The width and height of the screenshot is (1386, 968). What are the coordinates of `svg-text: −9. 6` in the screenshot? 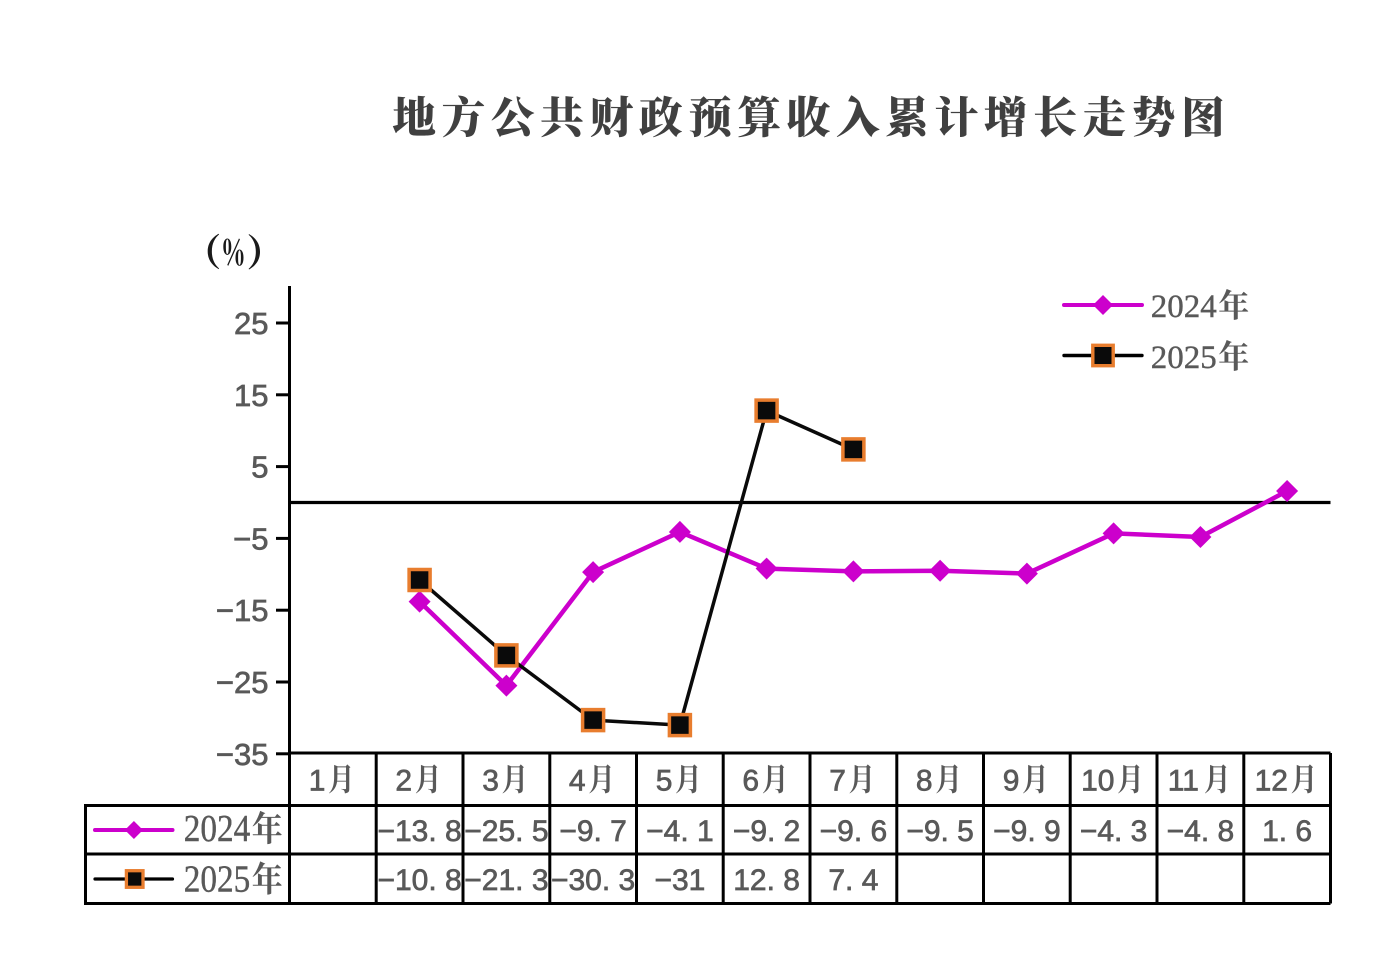 It's located at (854, 831).